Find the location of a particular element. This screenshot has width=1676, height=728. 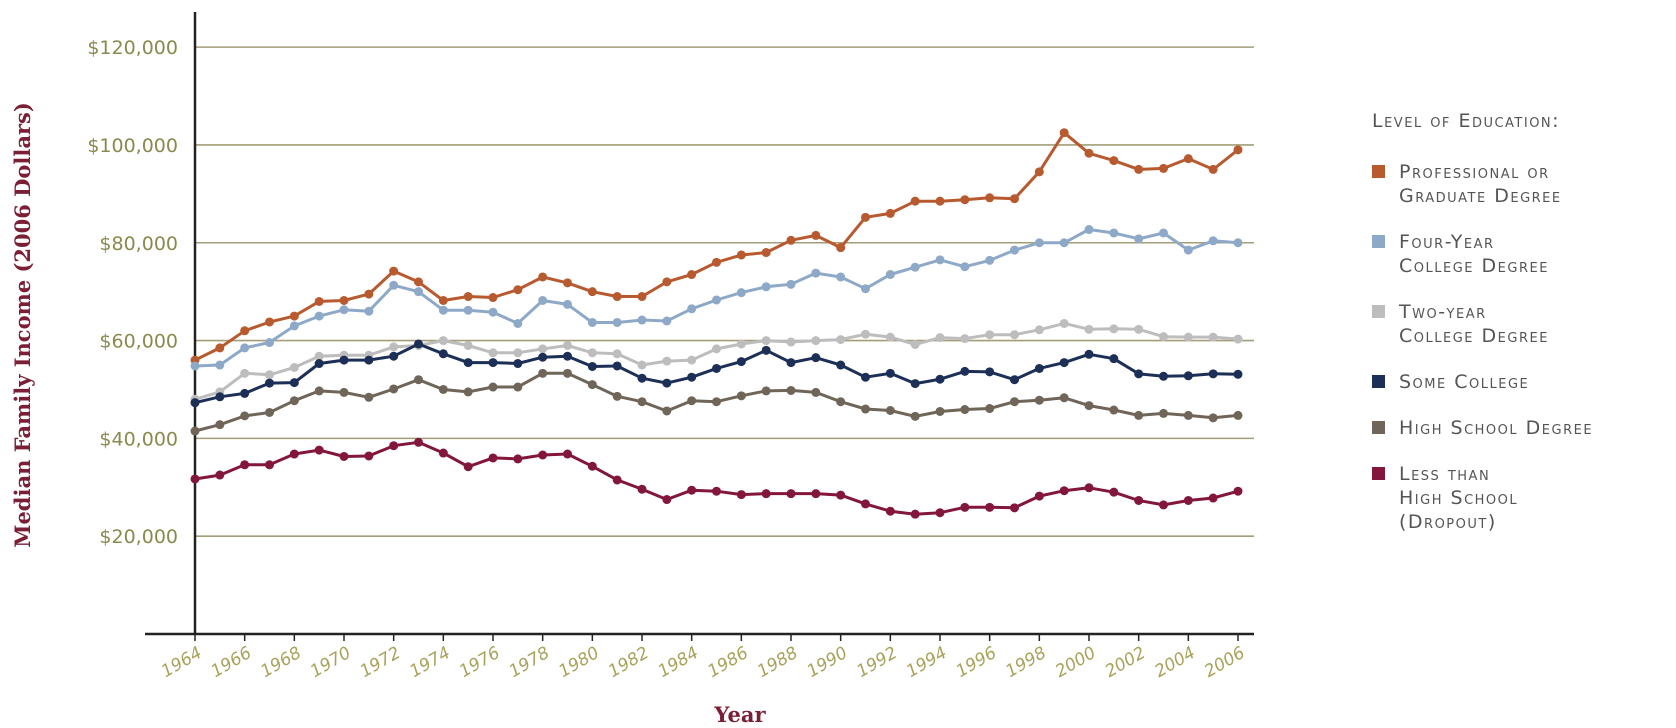

legend-item: High School Degree is located at coordinates (1522, 428).